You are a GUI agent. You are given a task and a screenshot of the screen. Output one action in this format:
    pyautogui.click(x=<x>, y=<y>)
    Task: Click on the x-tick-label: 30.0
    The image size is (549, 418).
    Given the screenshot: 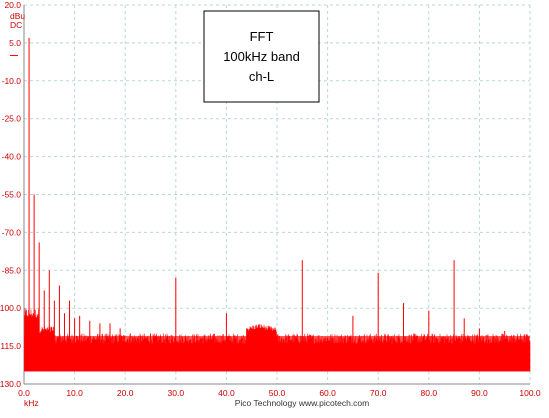 What is the action you would take?
    pyautogui.click(x=176, y=393)
    